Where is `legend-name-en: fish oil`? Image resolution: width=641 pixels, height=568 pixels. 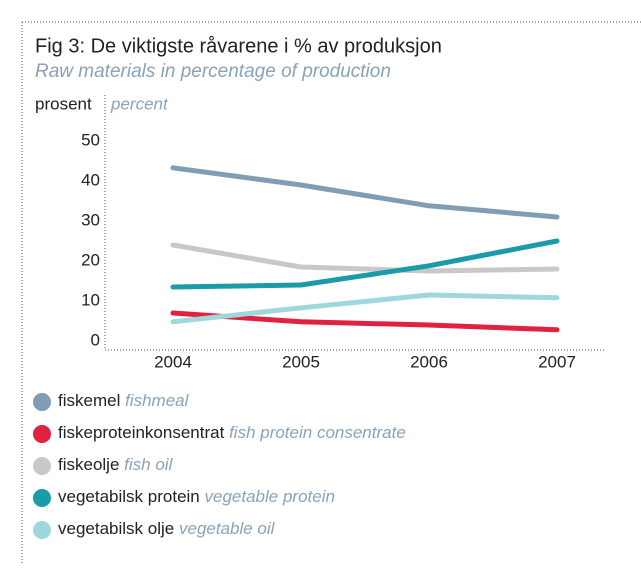
legend-name-en: fish oil is located at coordinates (148, 464).